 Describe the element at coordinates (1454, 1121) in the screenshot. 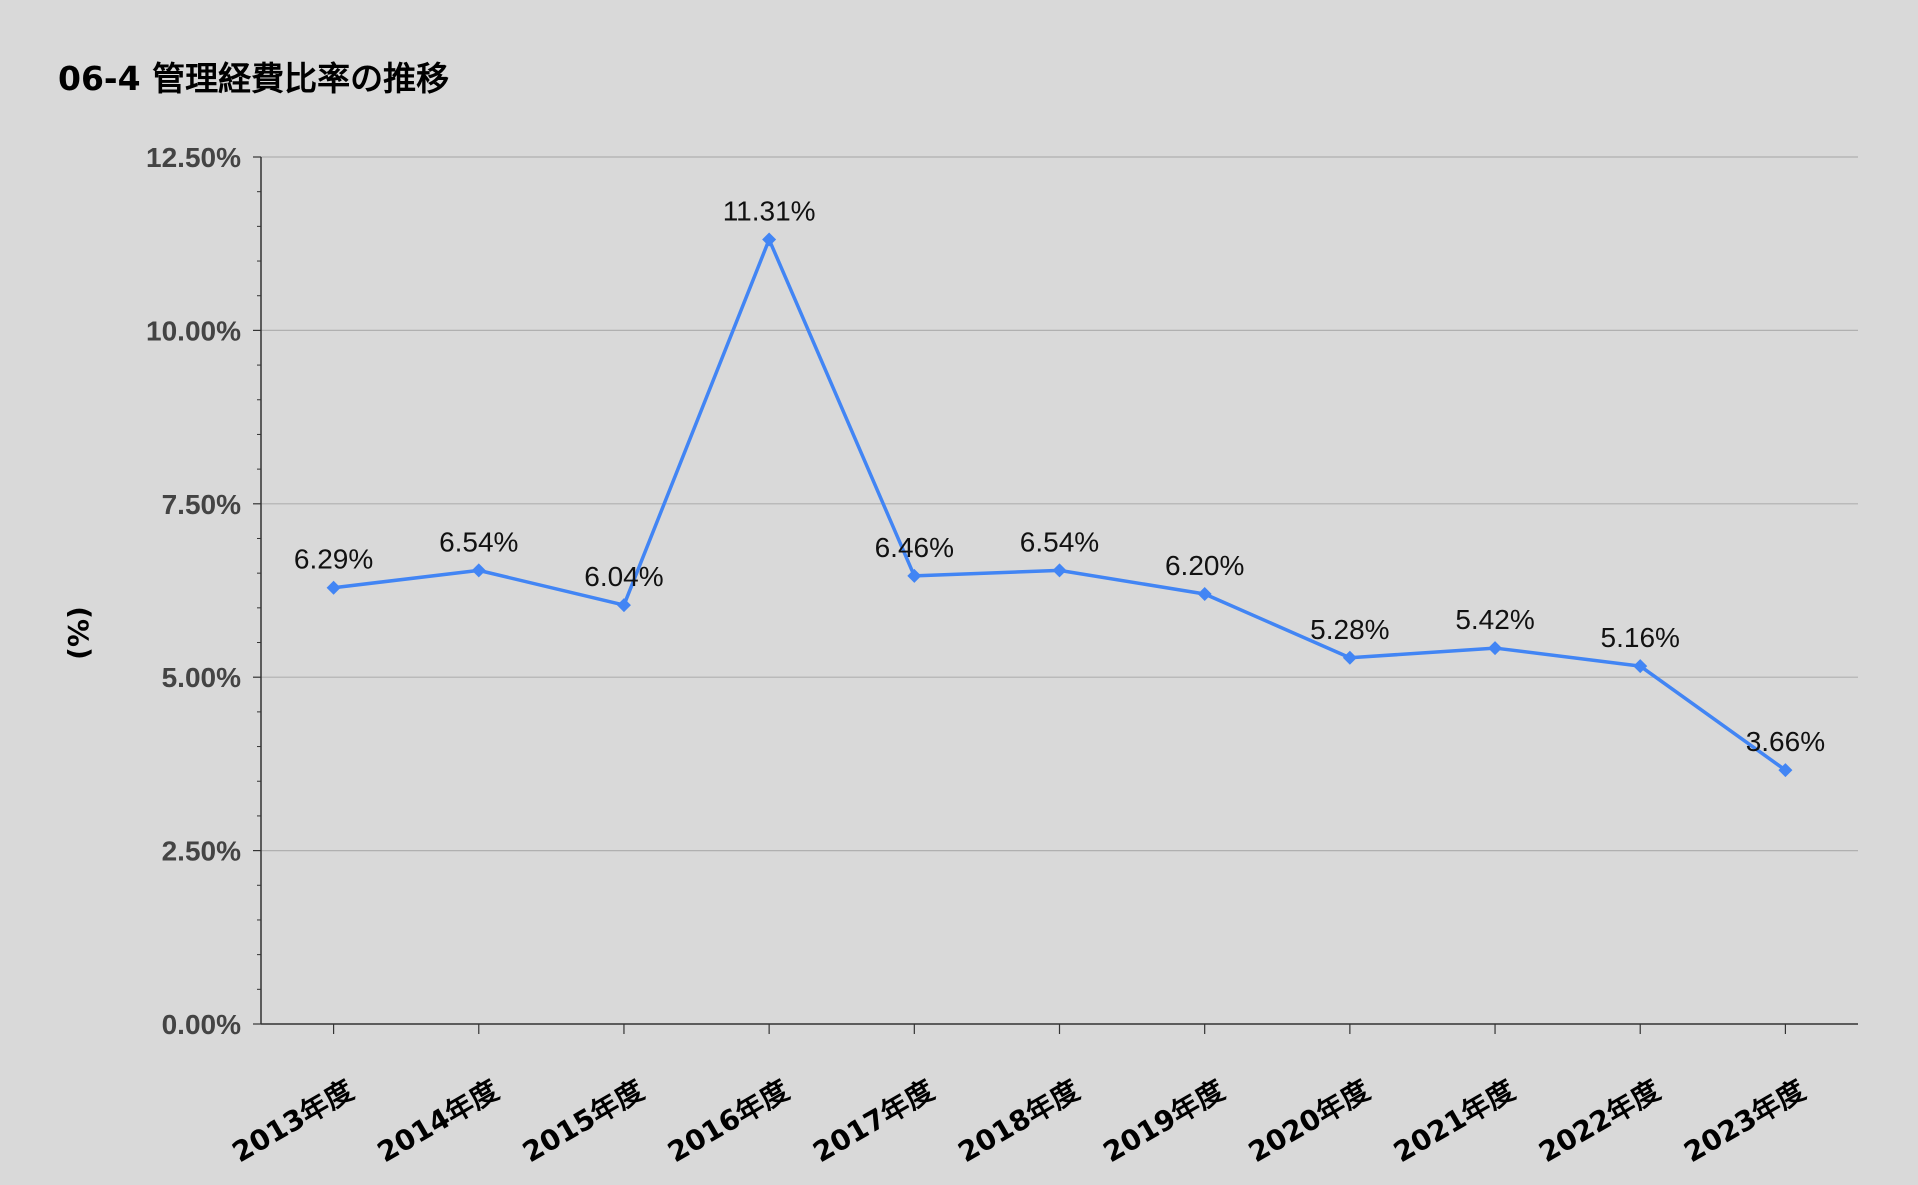

I see `x-tick-label: 2021年度` at that location.